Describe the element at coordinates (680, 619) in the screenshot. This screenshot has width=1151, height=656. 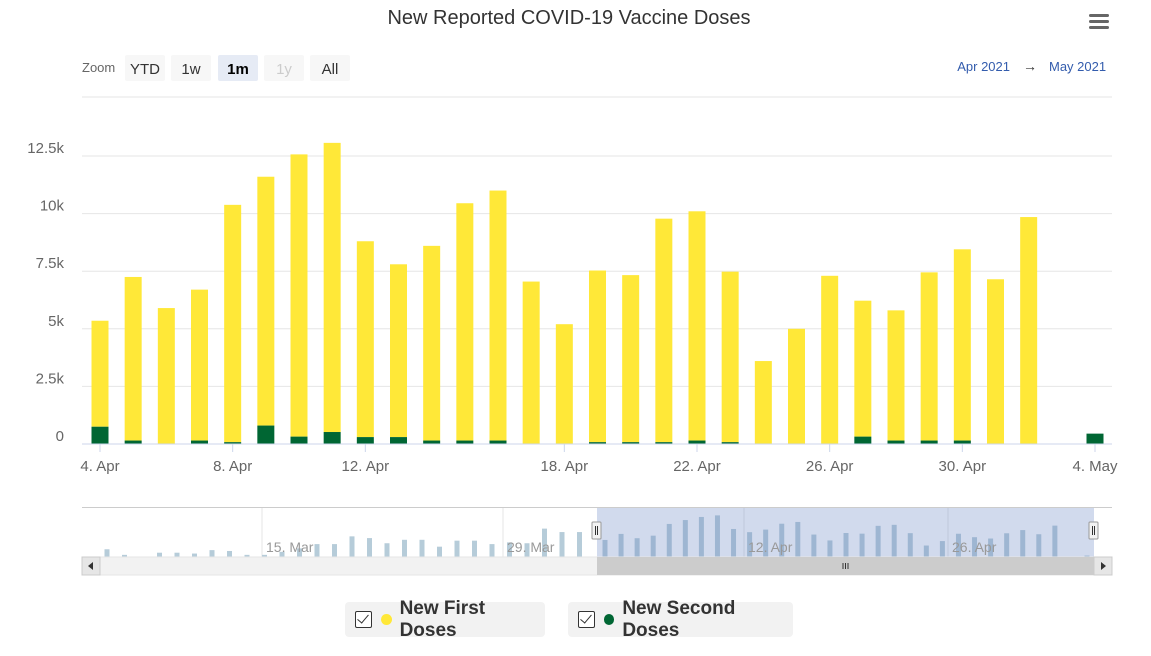
I see `legend-item-second-doses: New Second Doses` at that location.